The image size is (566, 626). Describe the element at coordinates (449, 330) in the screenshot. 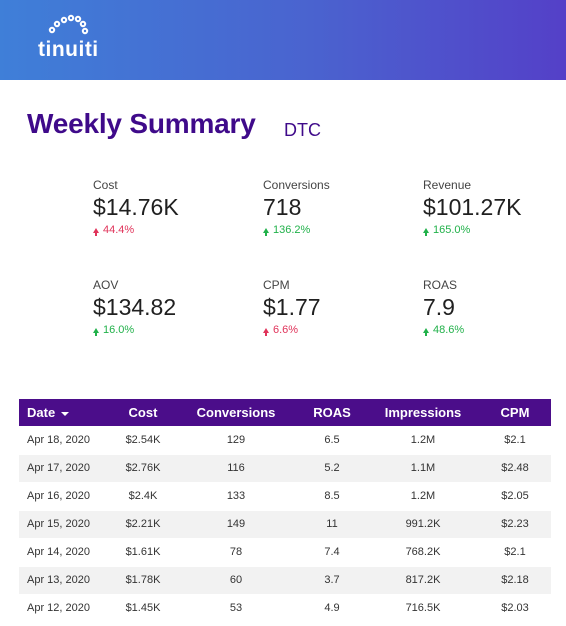

I see `kpi-delta-value: 48.6%` at that location.